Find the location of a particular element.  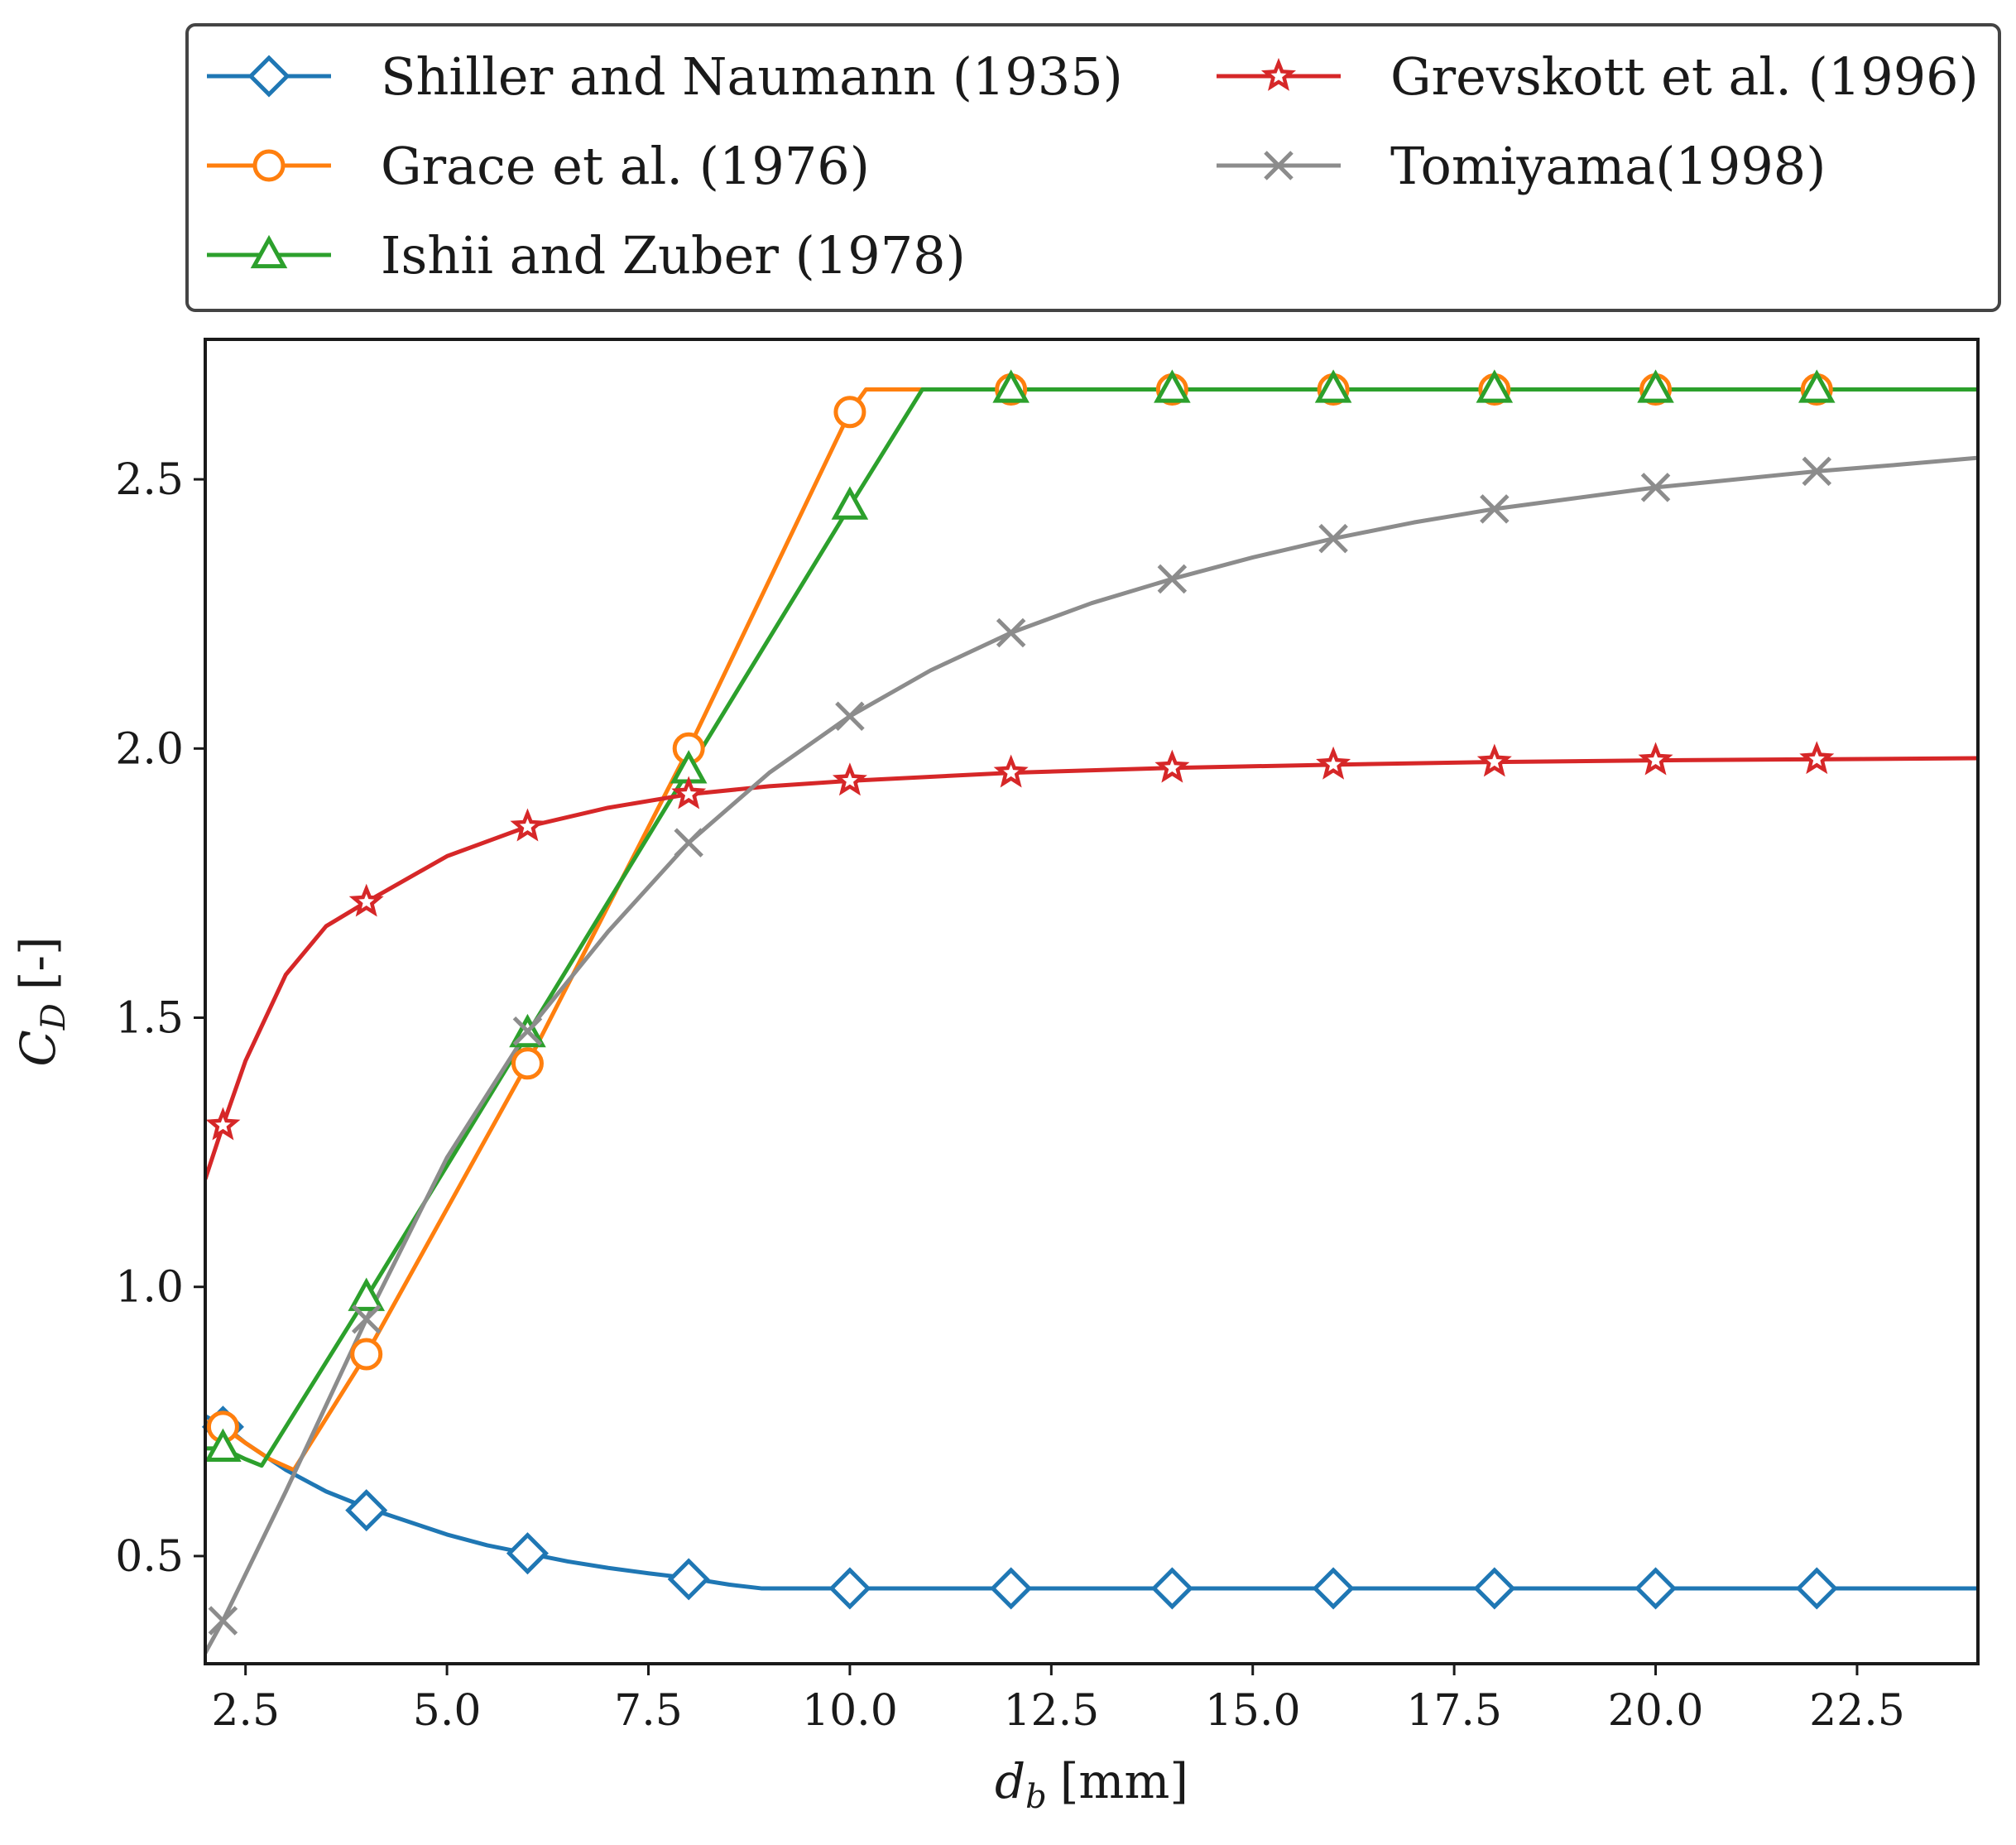

legend-item: Grevskott et al. (1996) is located at coordinates (1598, 77).